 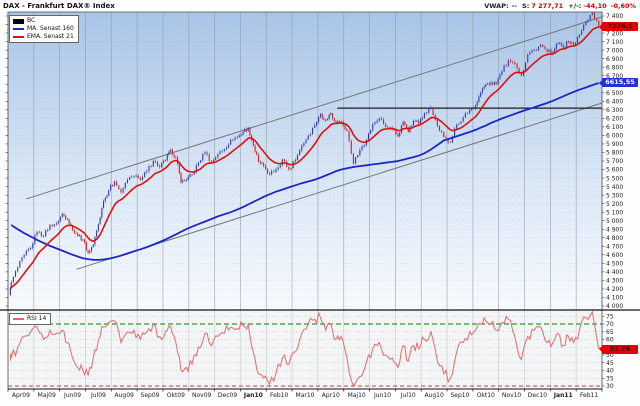 What do you see at coordinates (614, 255) in the screenshot?
I see `svg-text: 4 600` at bounding box center [614, 255].